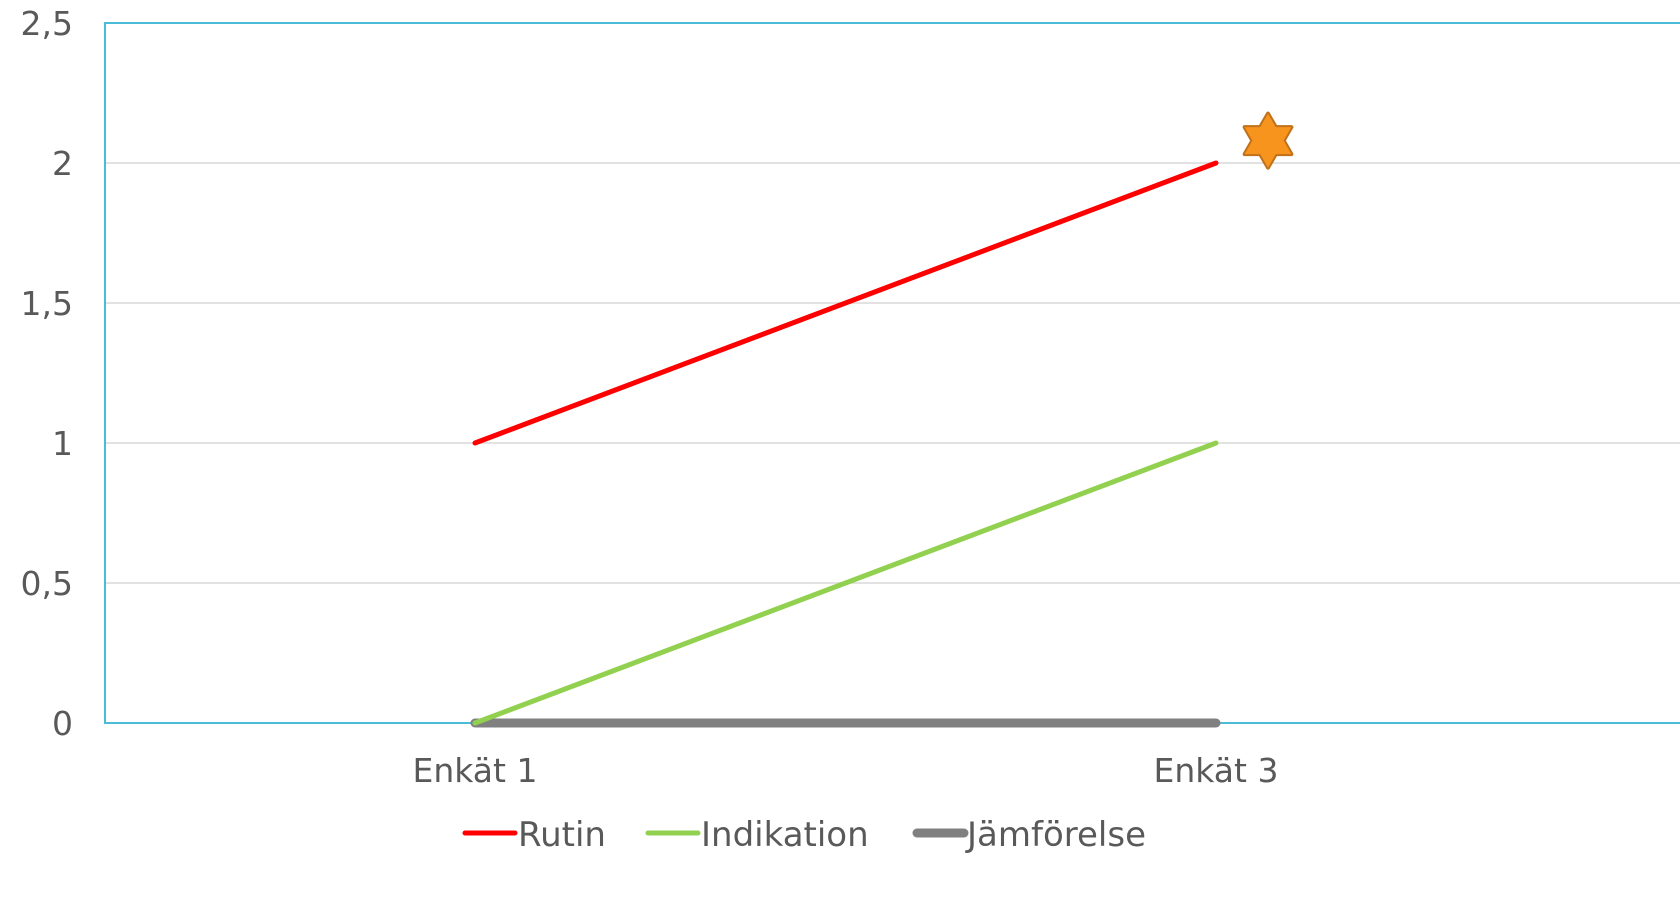 The image size is (1680, 913). Describe the element at coordinates (62, 163) in the screenshot. I see `y-tick-label: 2` at that location.